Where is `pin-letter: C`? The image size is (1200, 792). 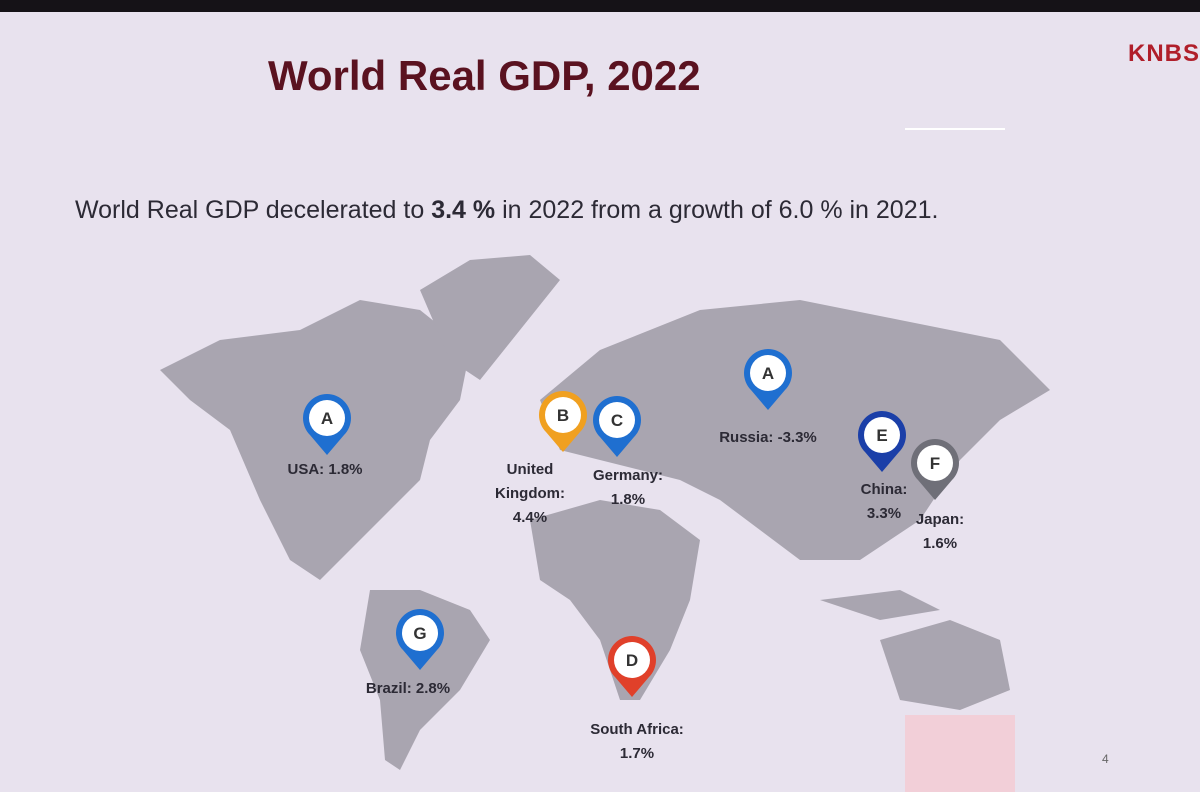
pin-letter: C is located at coordinates (617, 420).